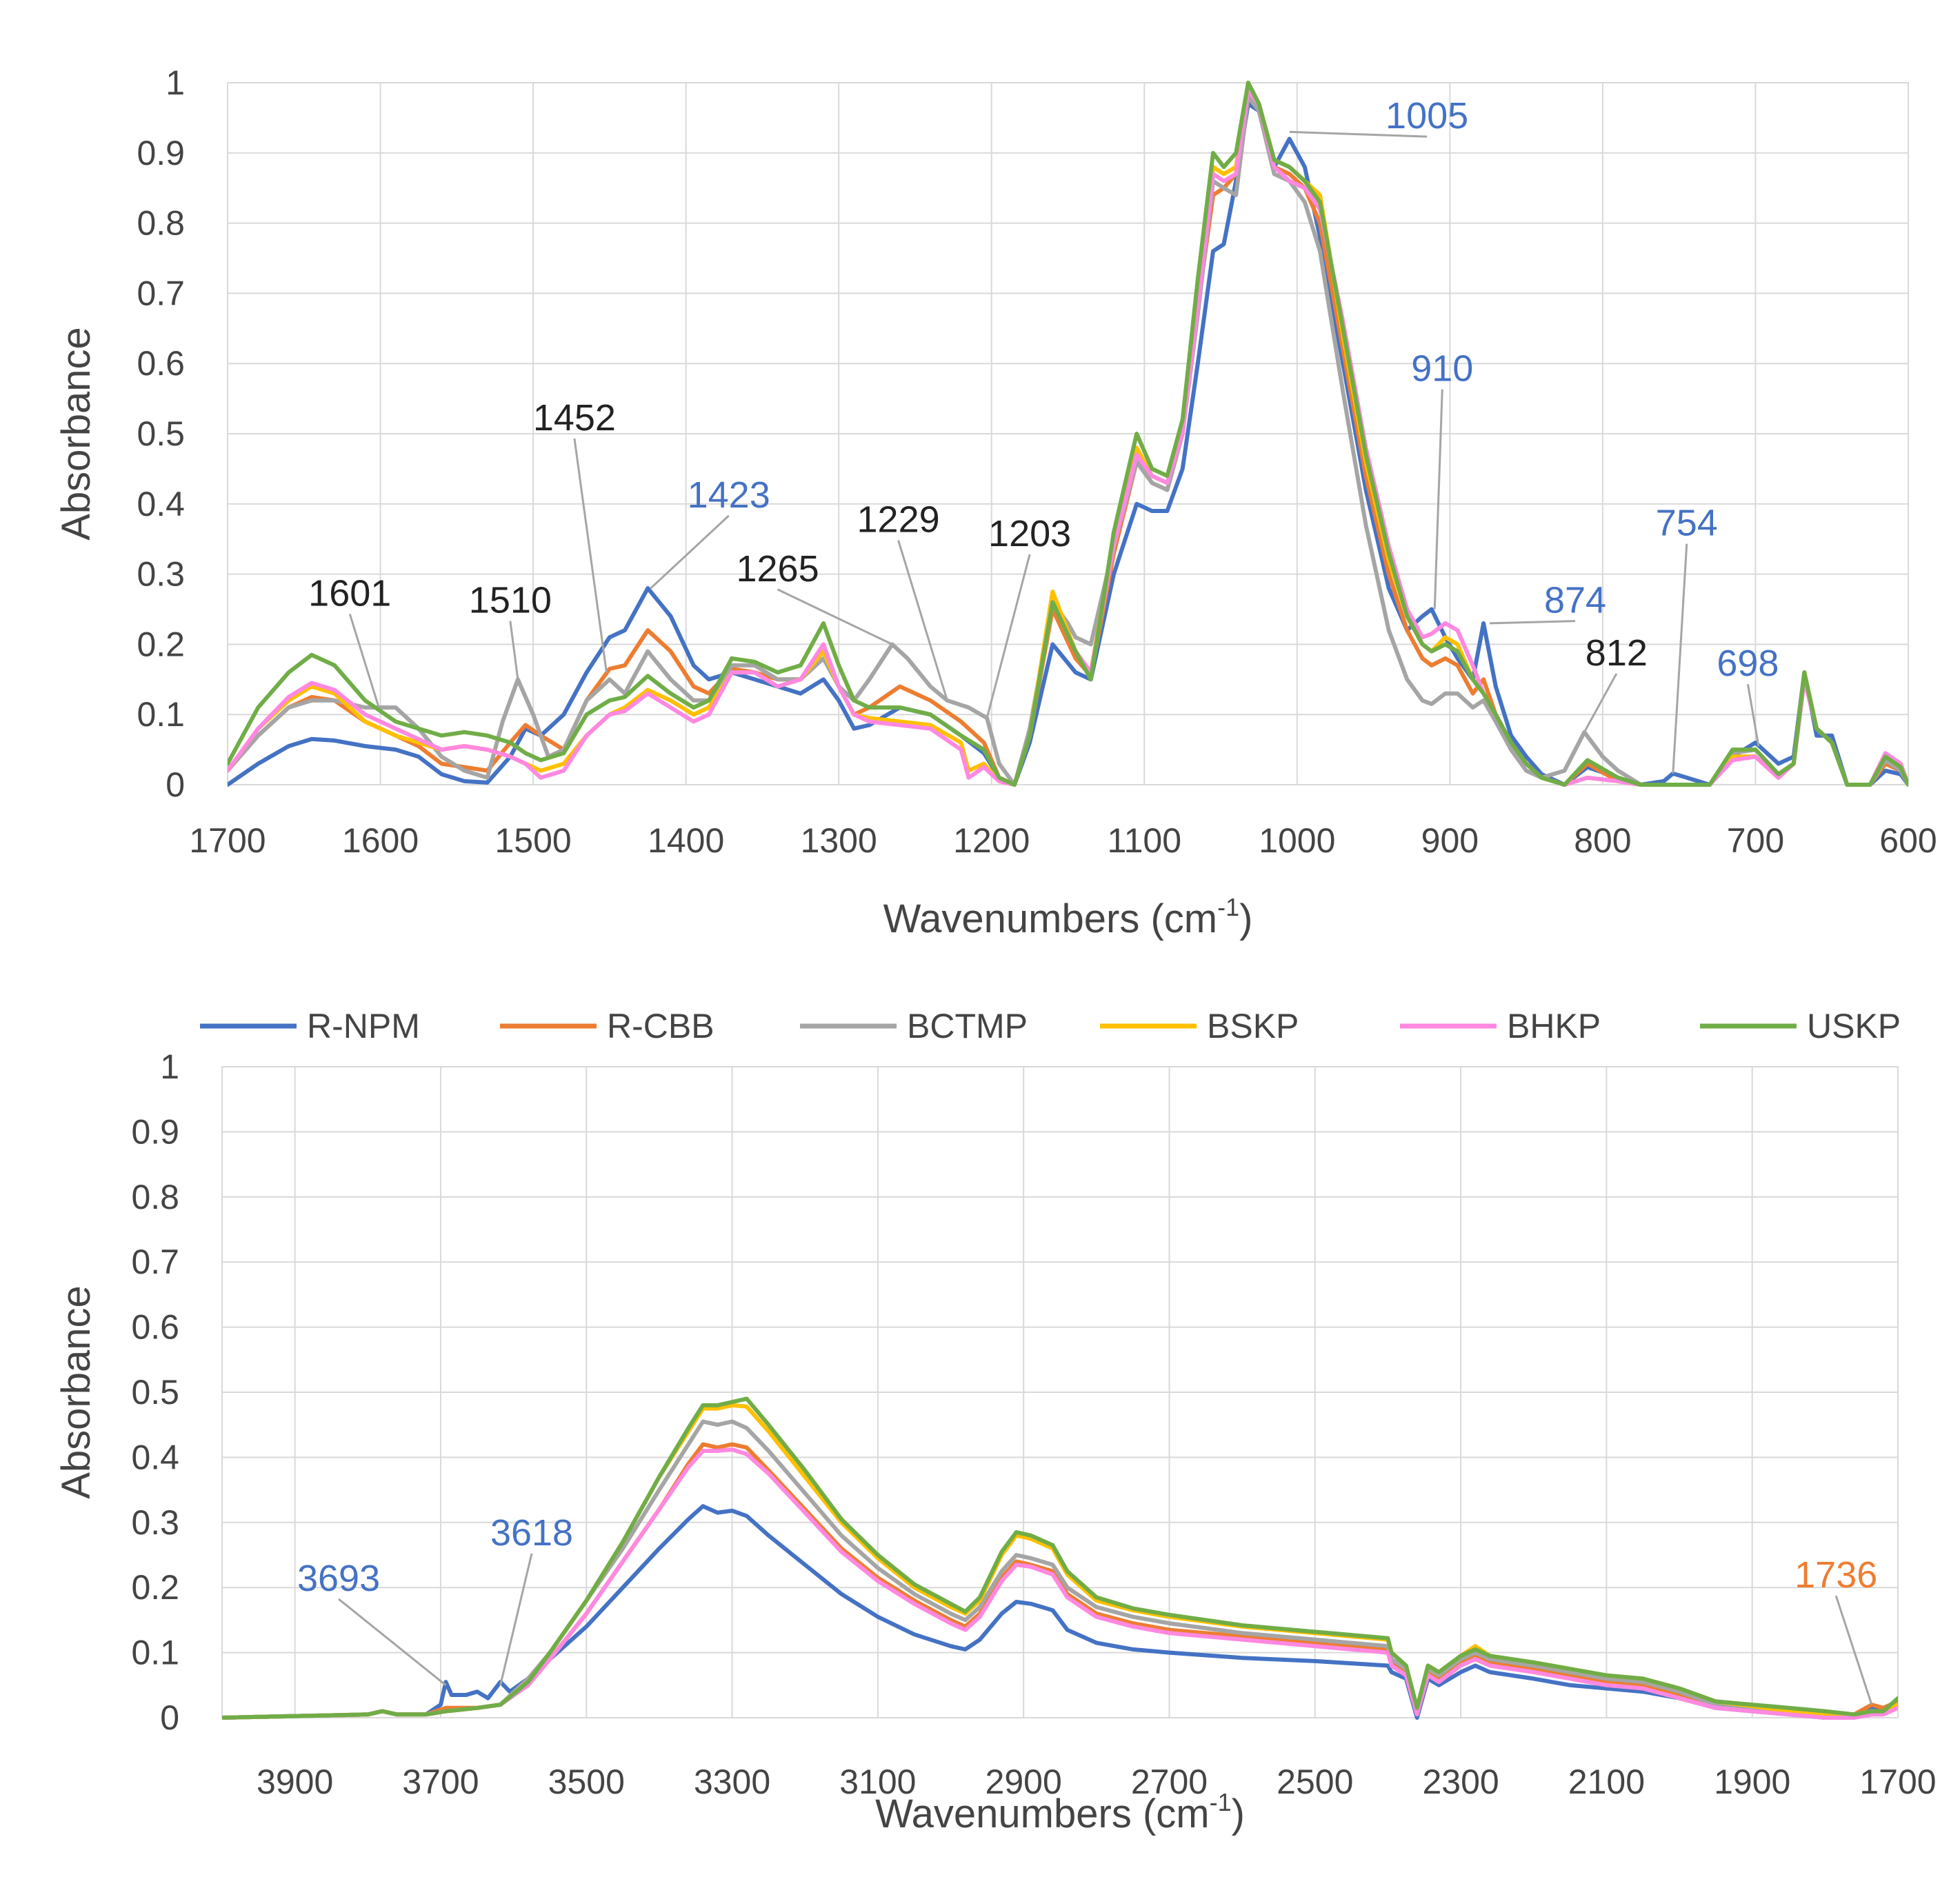 The image size is (1960, 1877). I want to click on top-x-tick-label: 1700, so click(228, 840).